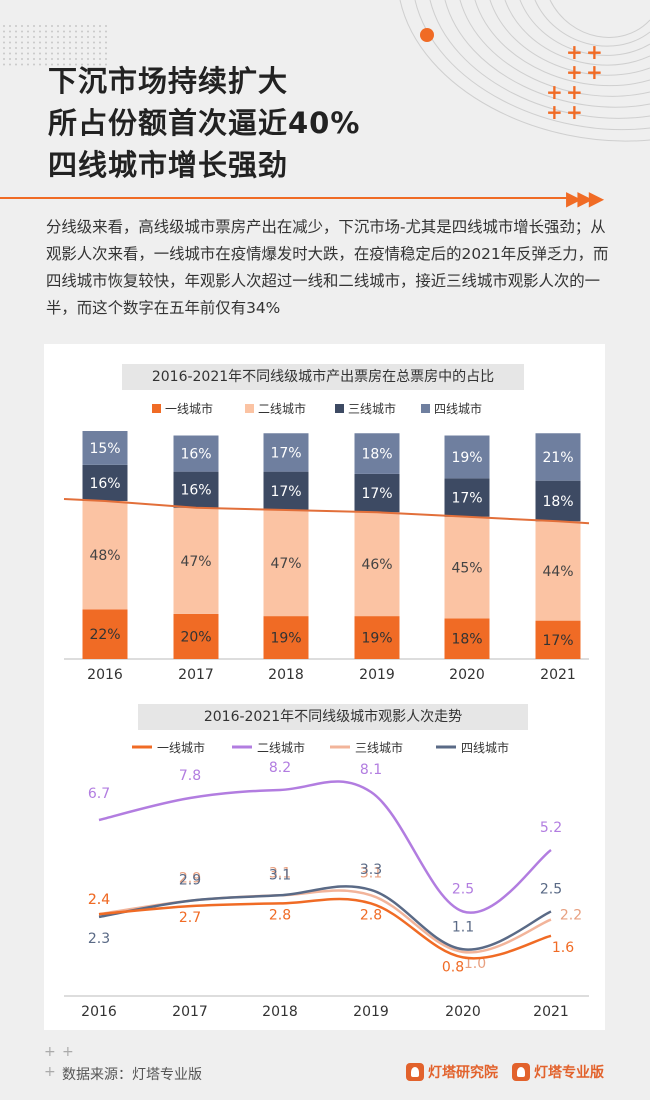  Describe the element at coordinates (190, 1012) in the screenshot. I see `x-tick-label: 2017` at that location.